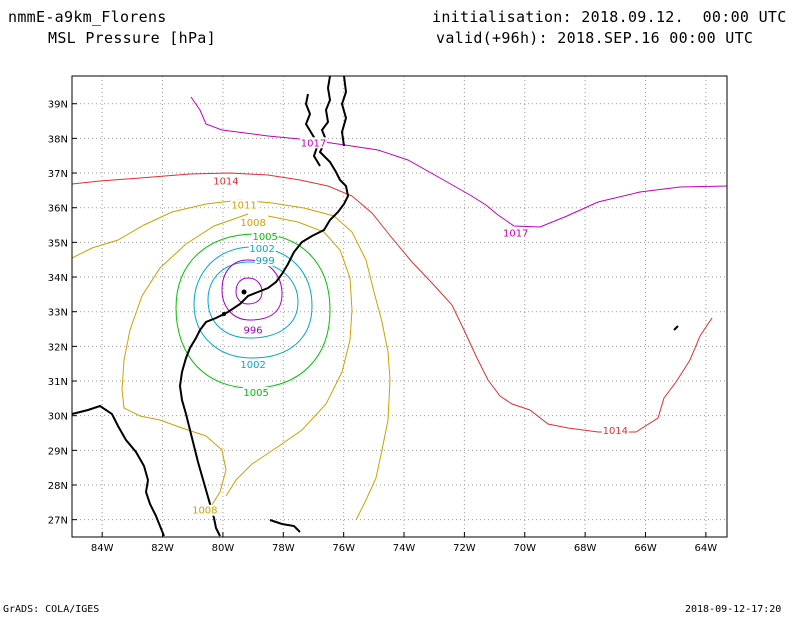  I want to click on lon-tick-label: 66W, so click(645, 548).